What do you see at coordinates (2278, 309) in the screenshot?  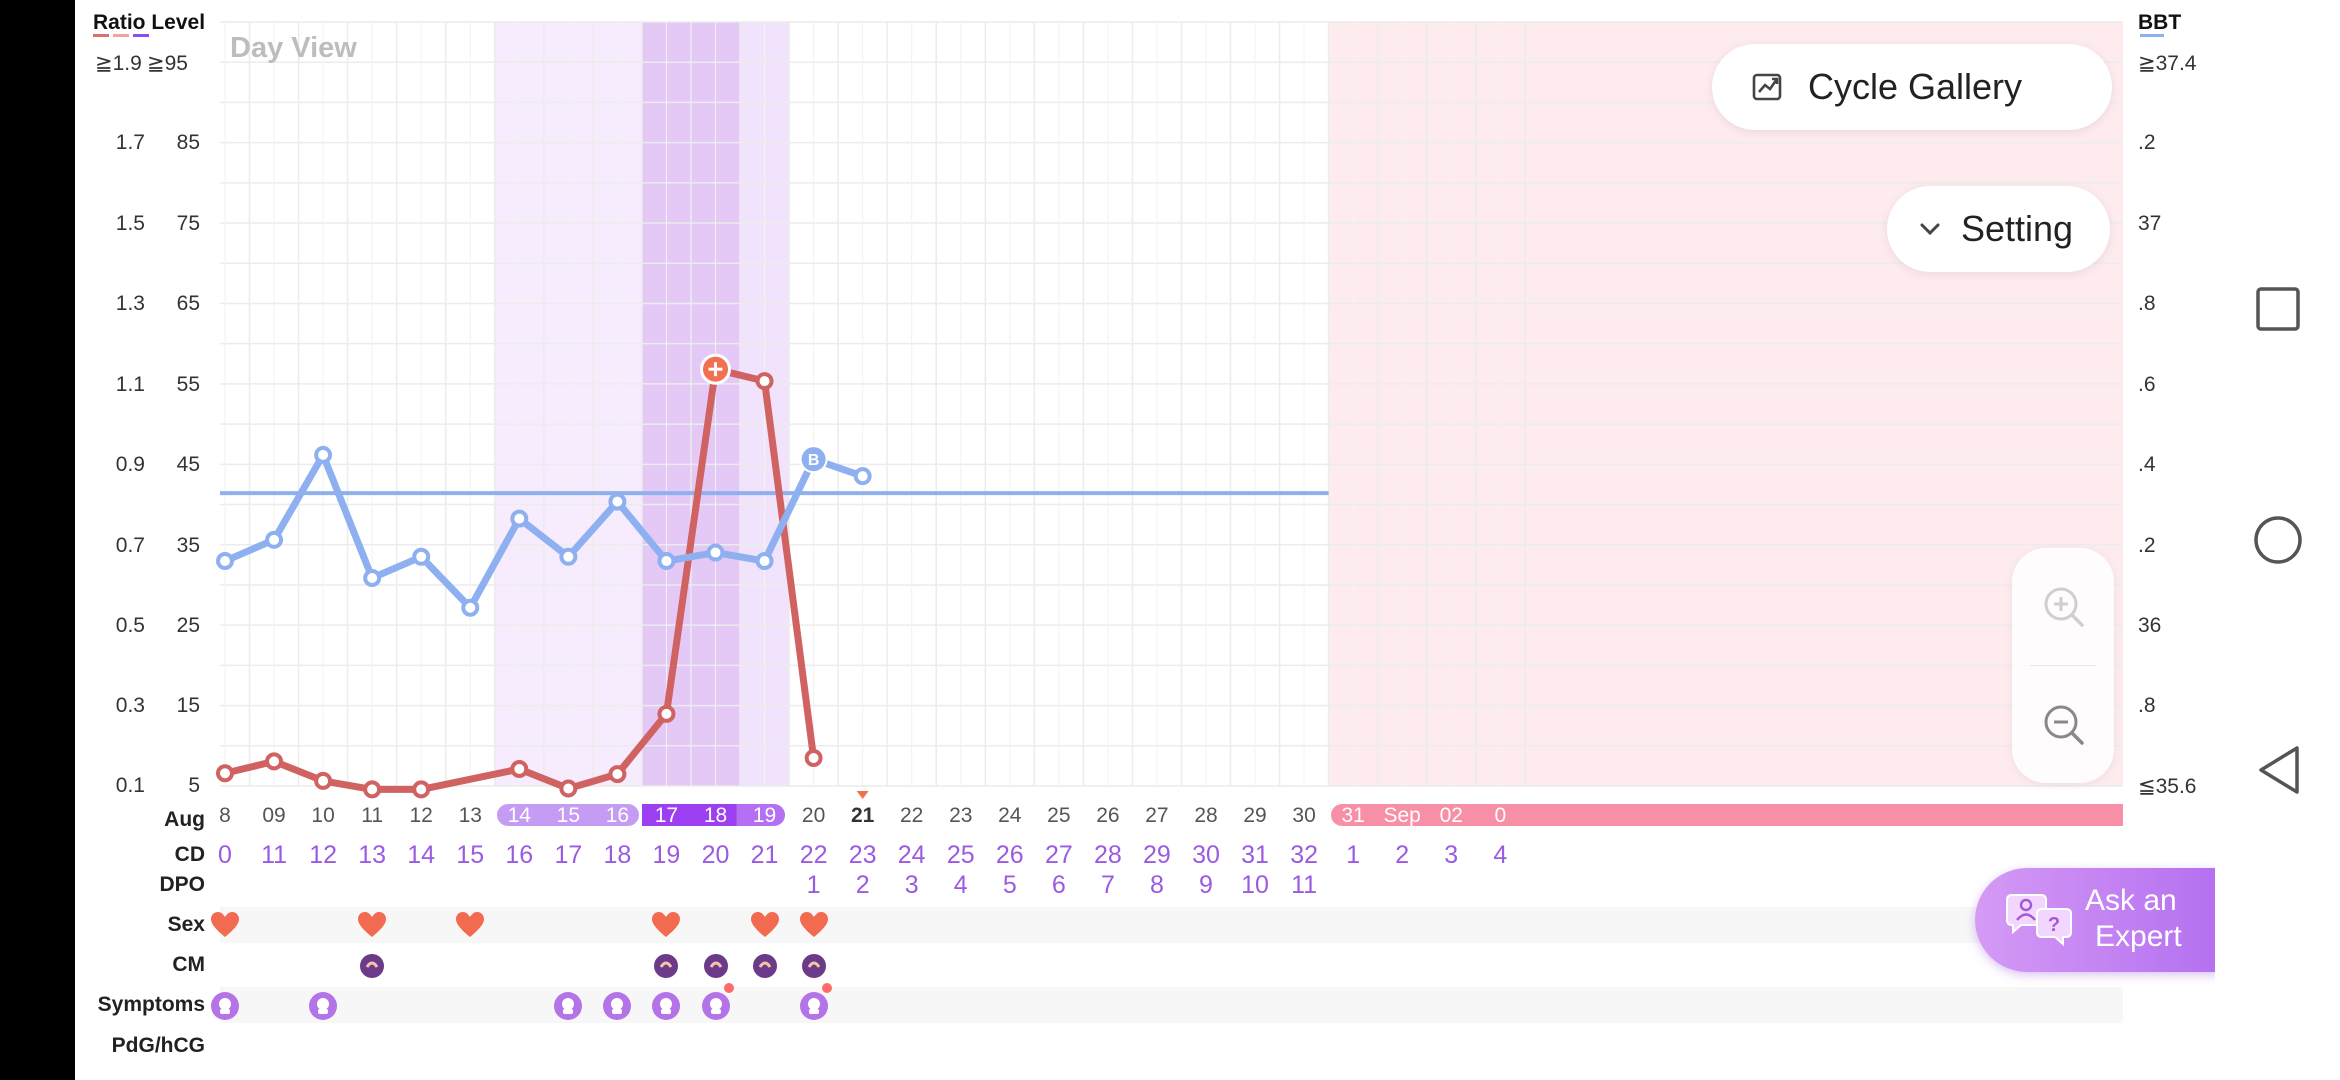 I see `recent-apps-icon` at bounding box center [2278, 309].